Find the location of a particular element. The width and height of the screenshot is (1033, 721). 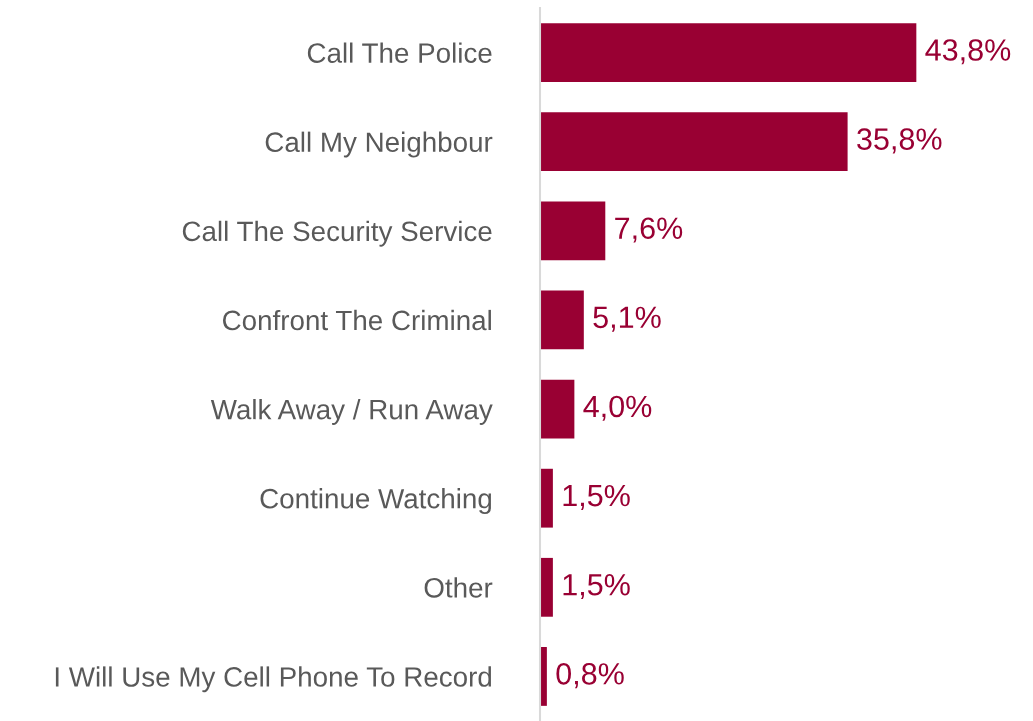

y-tick-label: I Will Use My Cell Phone To Record is located at coordinates (273, 679).